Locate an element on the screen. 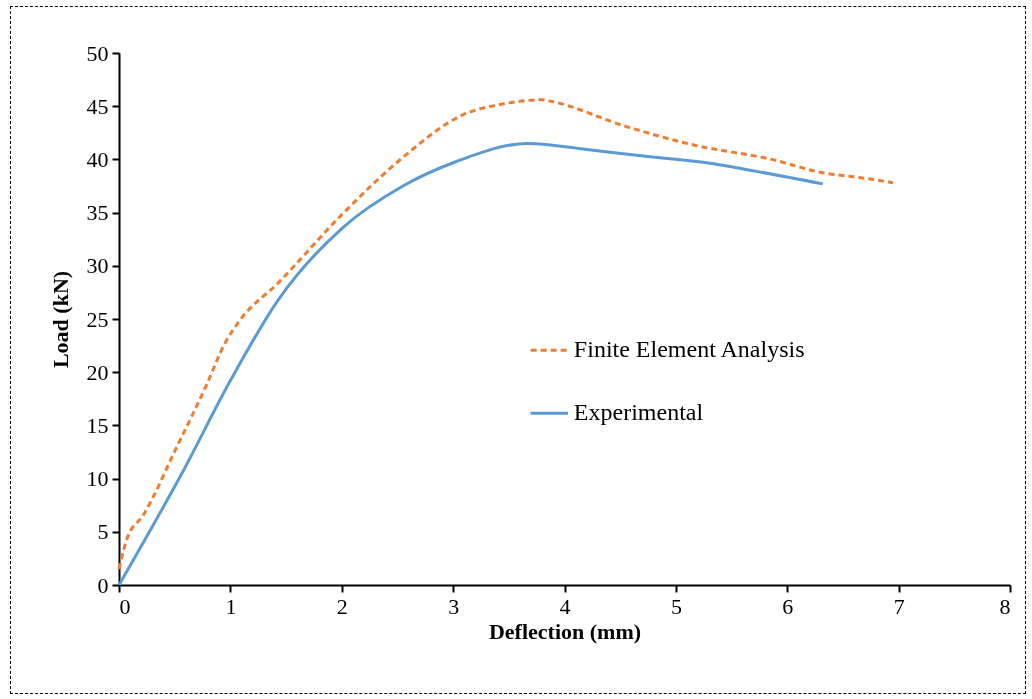 Image resolution: width=1032 pixels, height=699 pixels. x-tick-label: 8 is located at coordinates (1005, 606).